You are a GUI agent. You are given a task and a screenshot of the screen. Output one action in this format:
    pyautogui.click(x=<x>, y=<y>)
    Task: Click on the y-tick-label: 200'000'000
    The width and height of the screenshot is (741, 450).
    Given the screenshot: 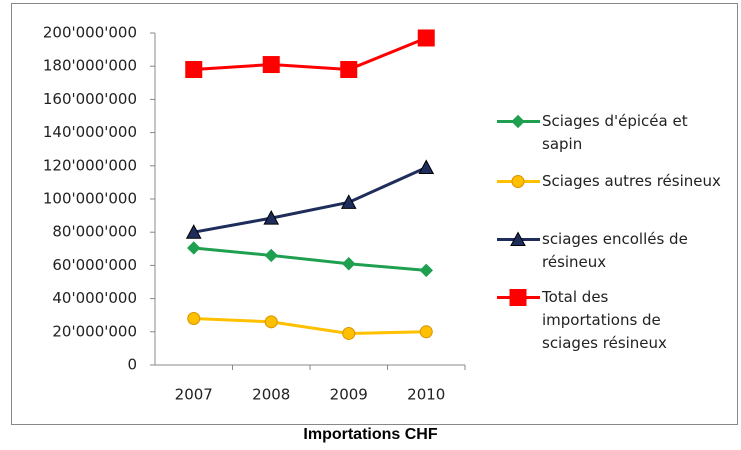 What is the action you would take?
    pyautogui.click(x=90, y=33)
    